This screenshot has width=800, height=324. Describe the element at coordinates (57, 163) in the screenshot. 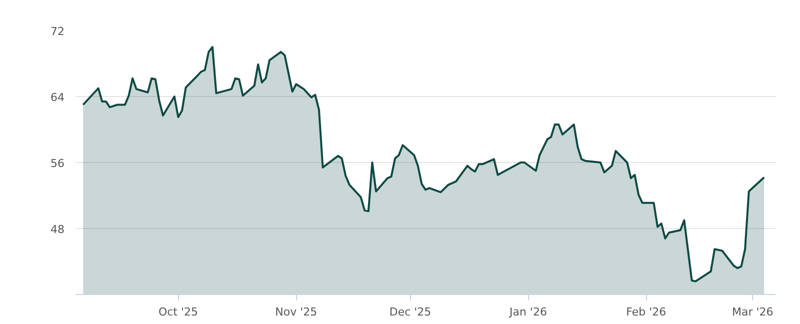

I see `y-tick-label: 56` at that location.